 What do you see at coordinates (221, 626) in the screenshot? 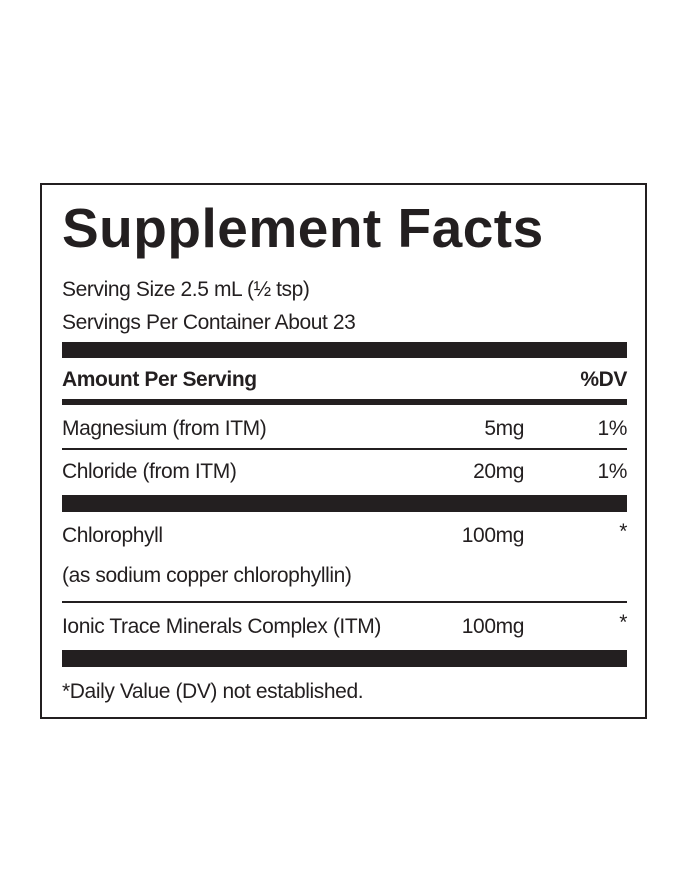
I see `nutrient-name: Ionic Trace Minerals Complex (ITM)` at bounding box center [221, 626].